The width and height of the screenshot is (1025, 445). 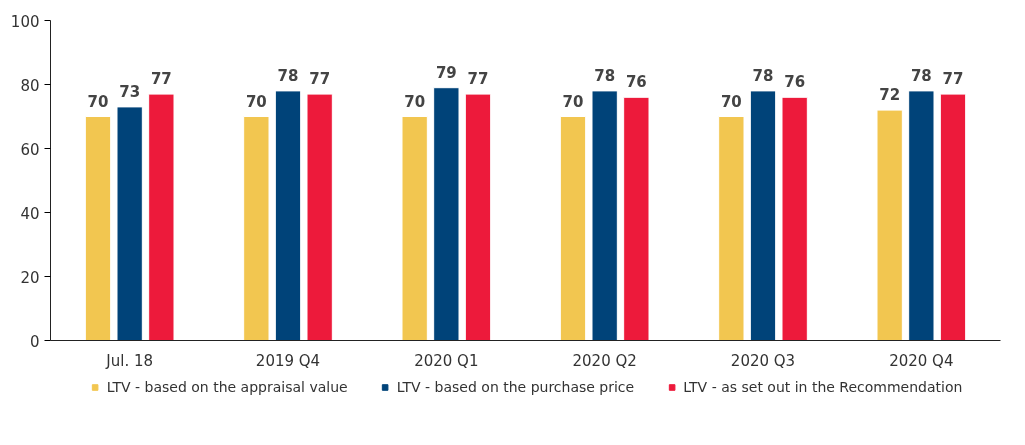 What do you see at coordinates (227, 387) in the screenshot?
I see `legend-label: LTV - based on the appraisal value` at bounding box center [227, 387].